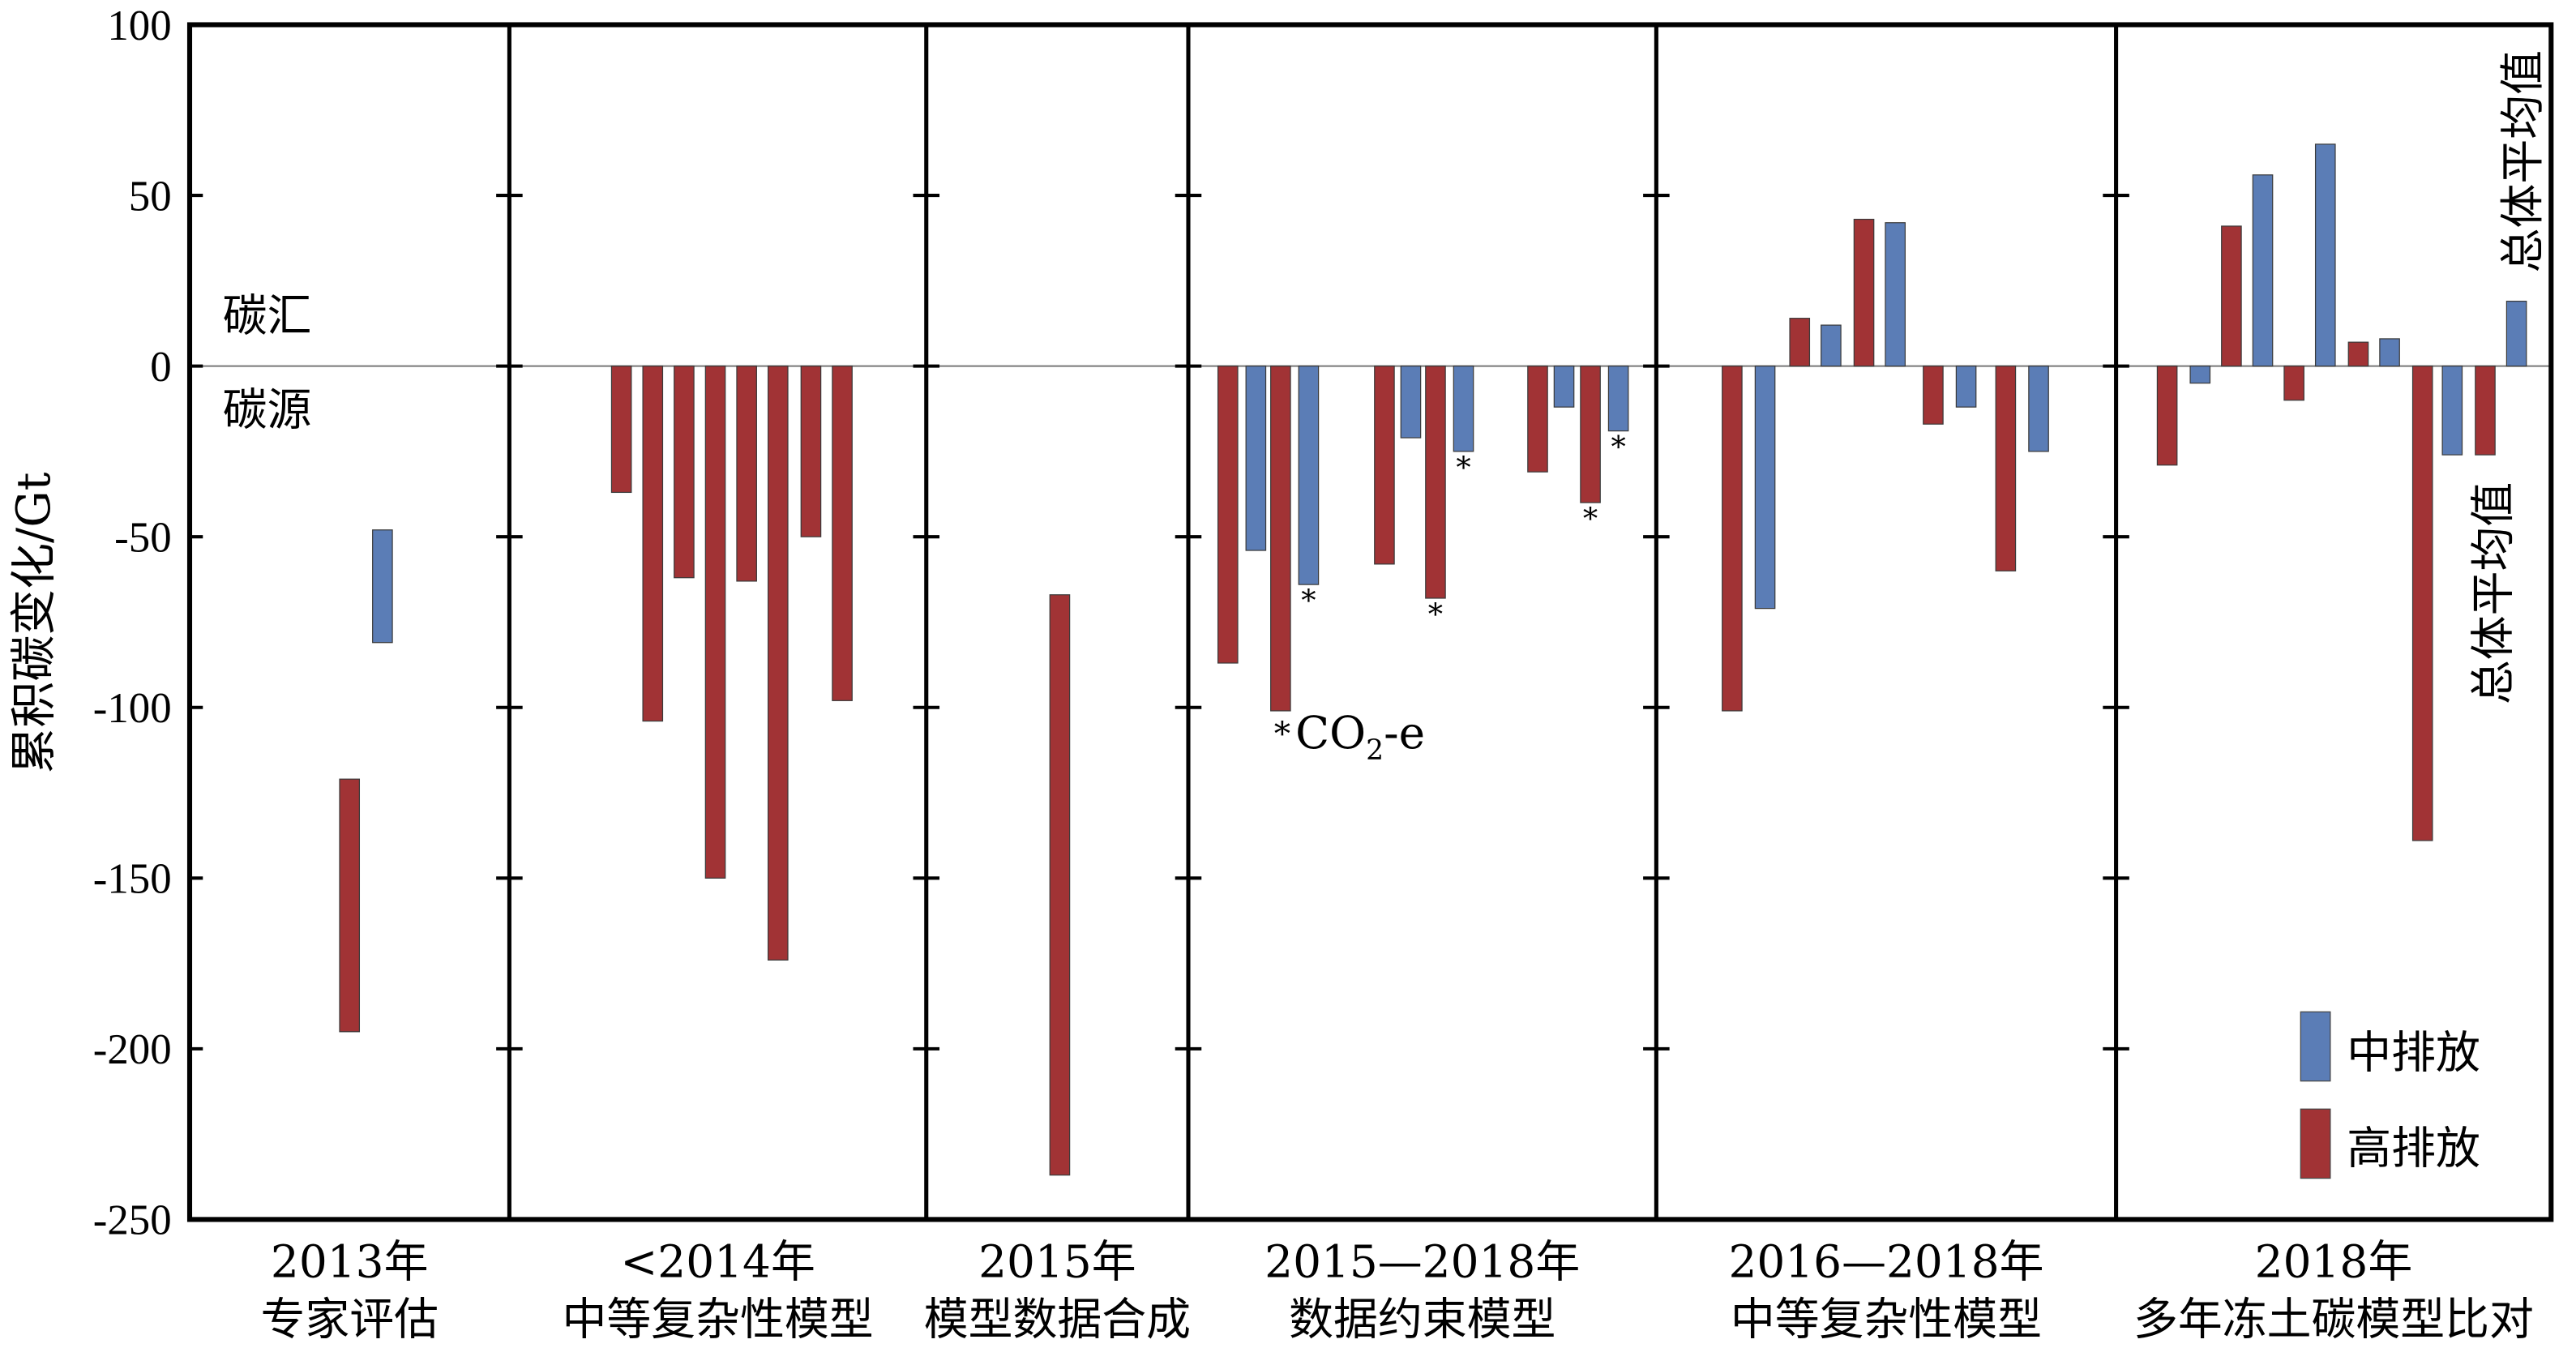 The image size is (2576, 1348). Describe the element at coordinates (2390, 1095) in the screenshot. I see `legend: 中排放 高排放` at that location.